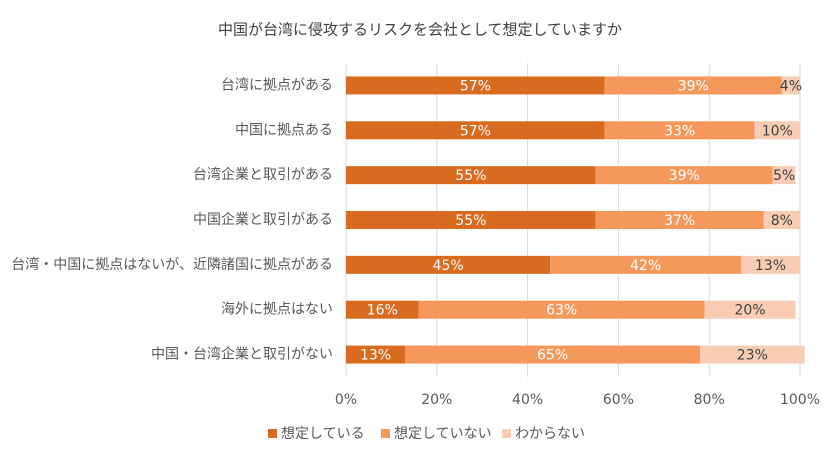 The image size is (840, 459). Describe the element at coordinates (436, 400) in the screenshot. I see `x-tick-label: 20%` at that location.